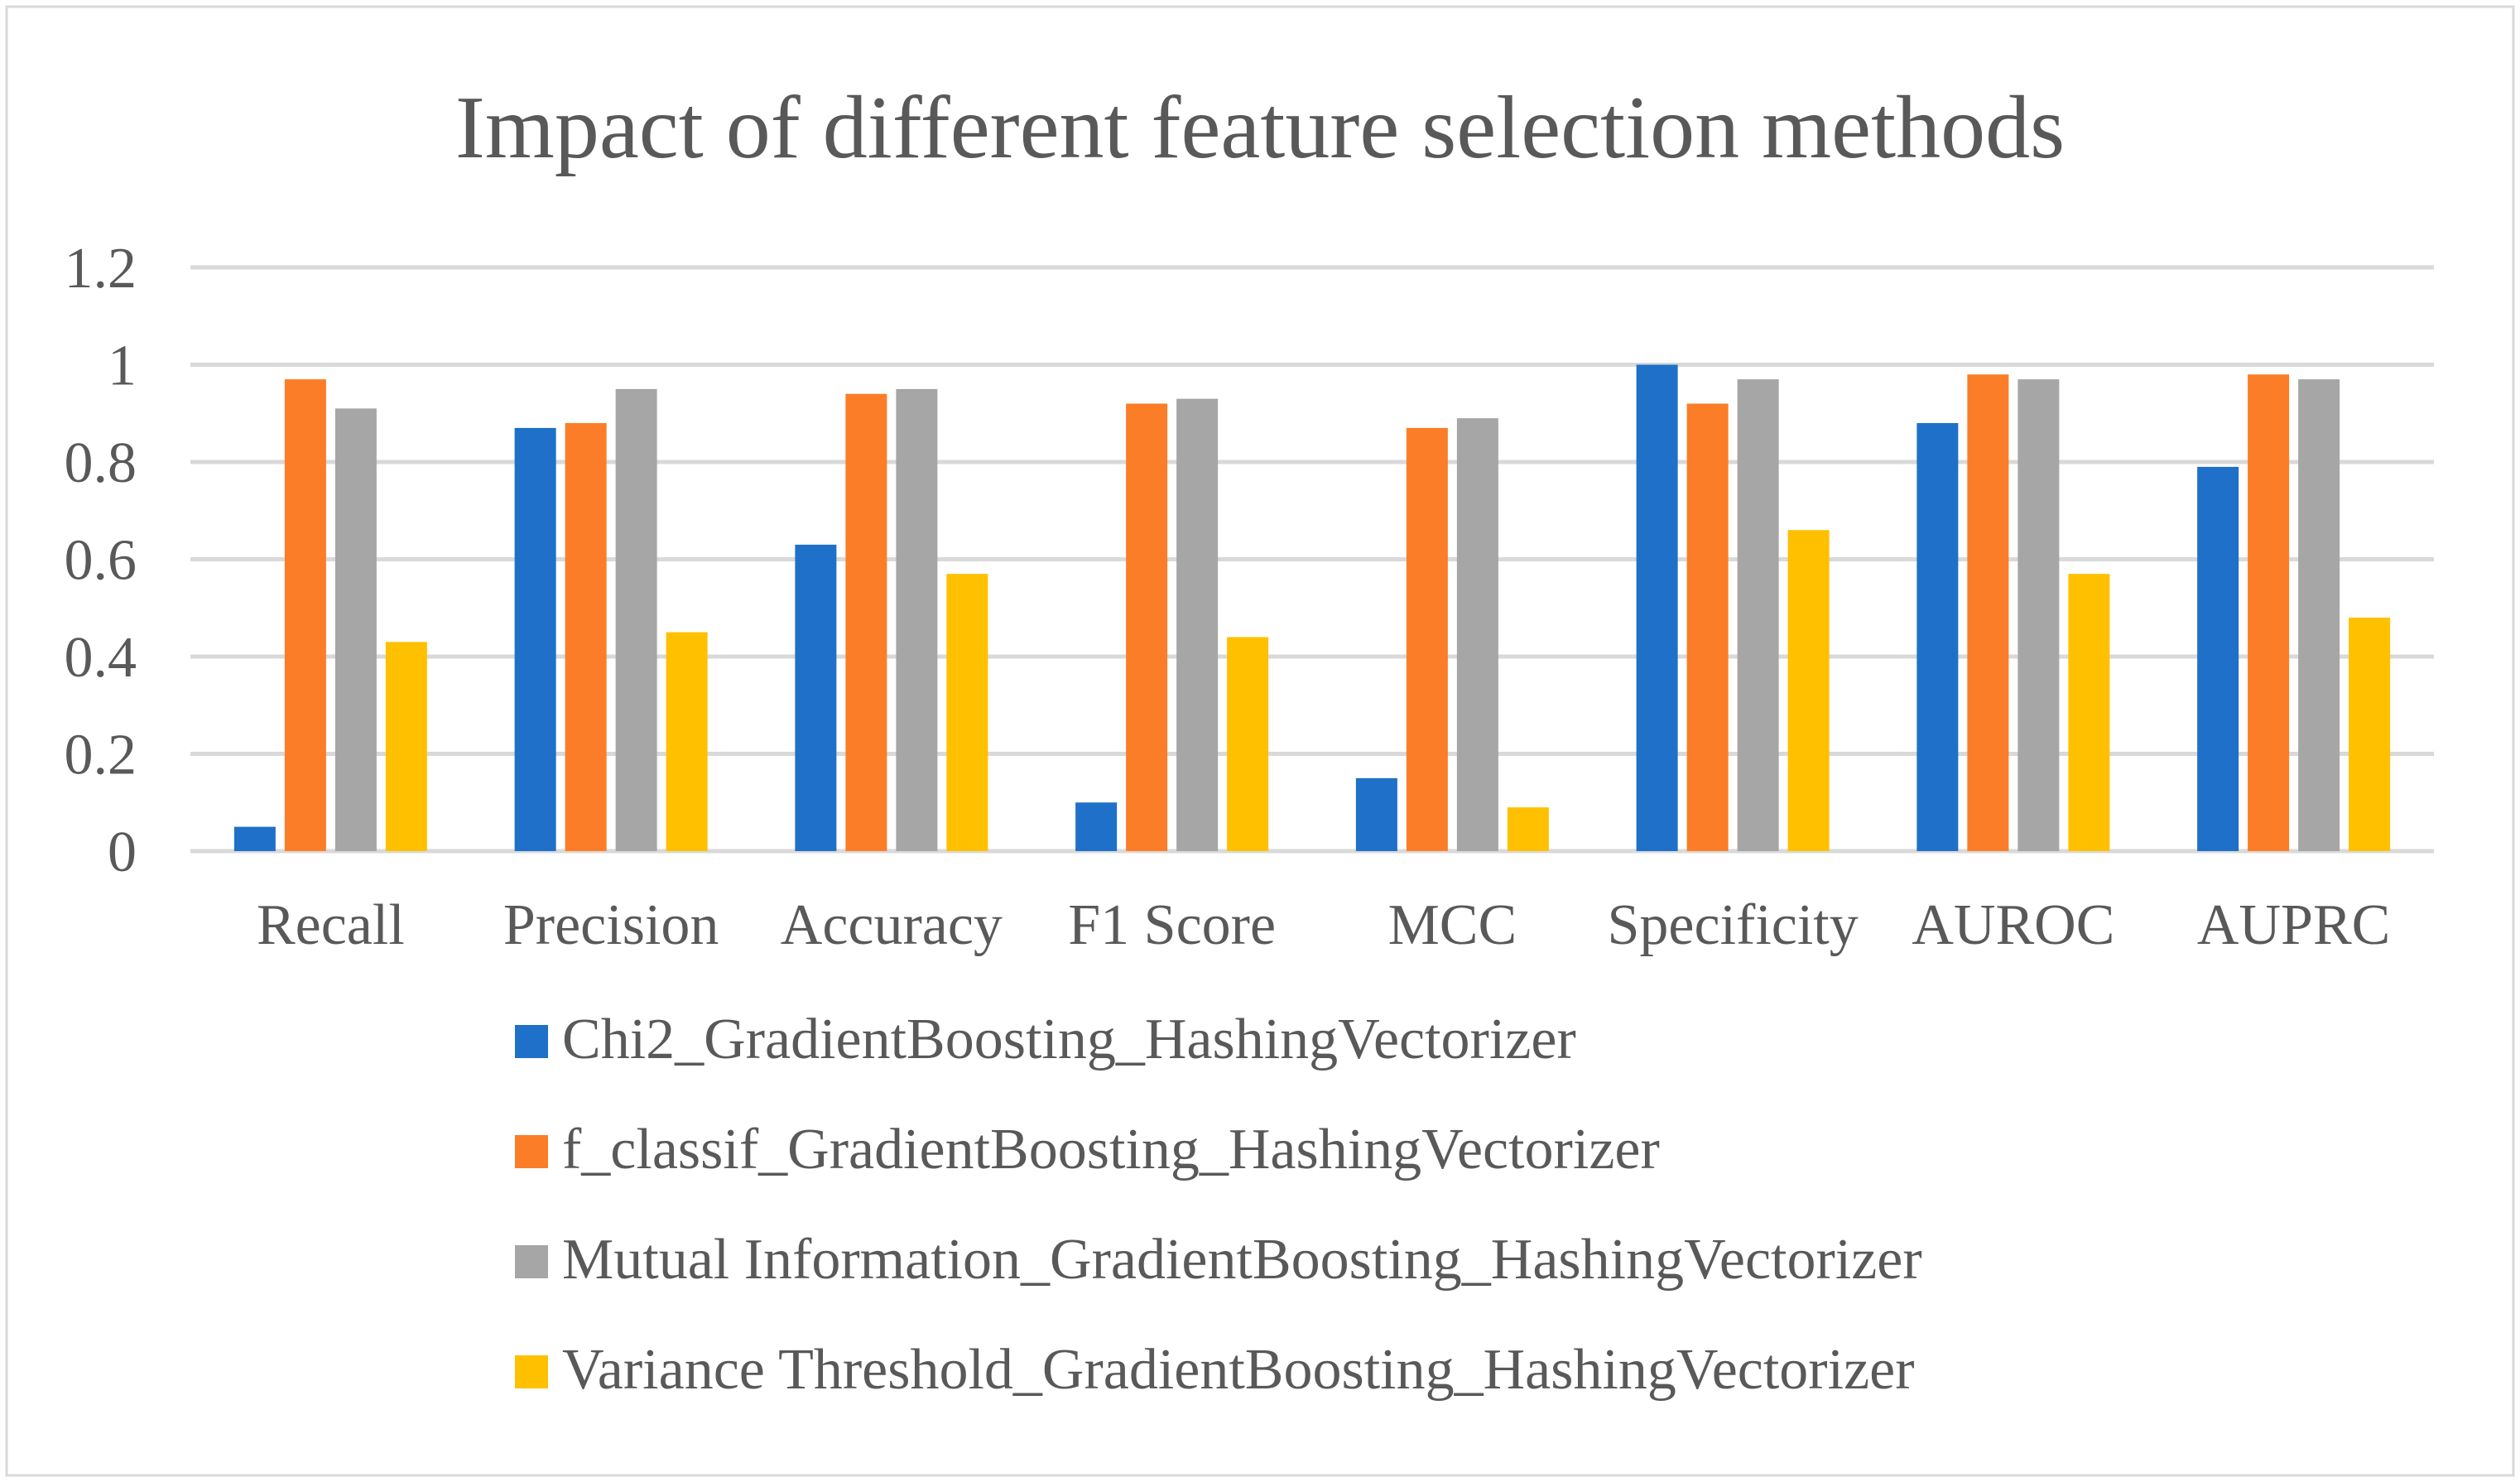  Describe the element at coordinates (816, 697) in the screenshot. I see `bar-1-accuracy` at that location.